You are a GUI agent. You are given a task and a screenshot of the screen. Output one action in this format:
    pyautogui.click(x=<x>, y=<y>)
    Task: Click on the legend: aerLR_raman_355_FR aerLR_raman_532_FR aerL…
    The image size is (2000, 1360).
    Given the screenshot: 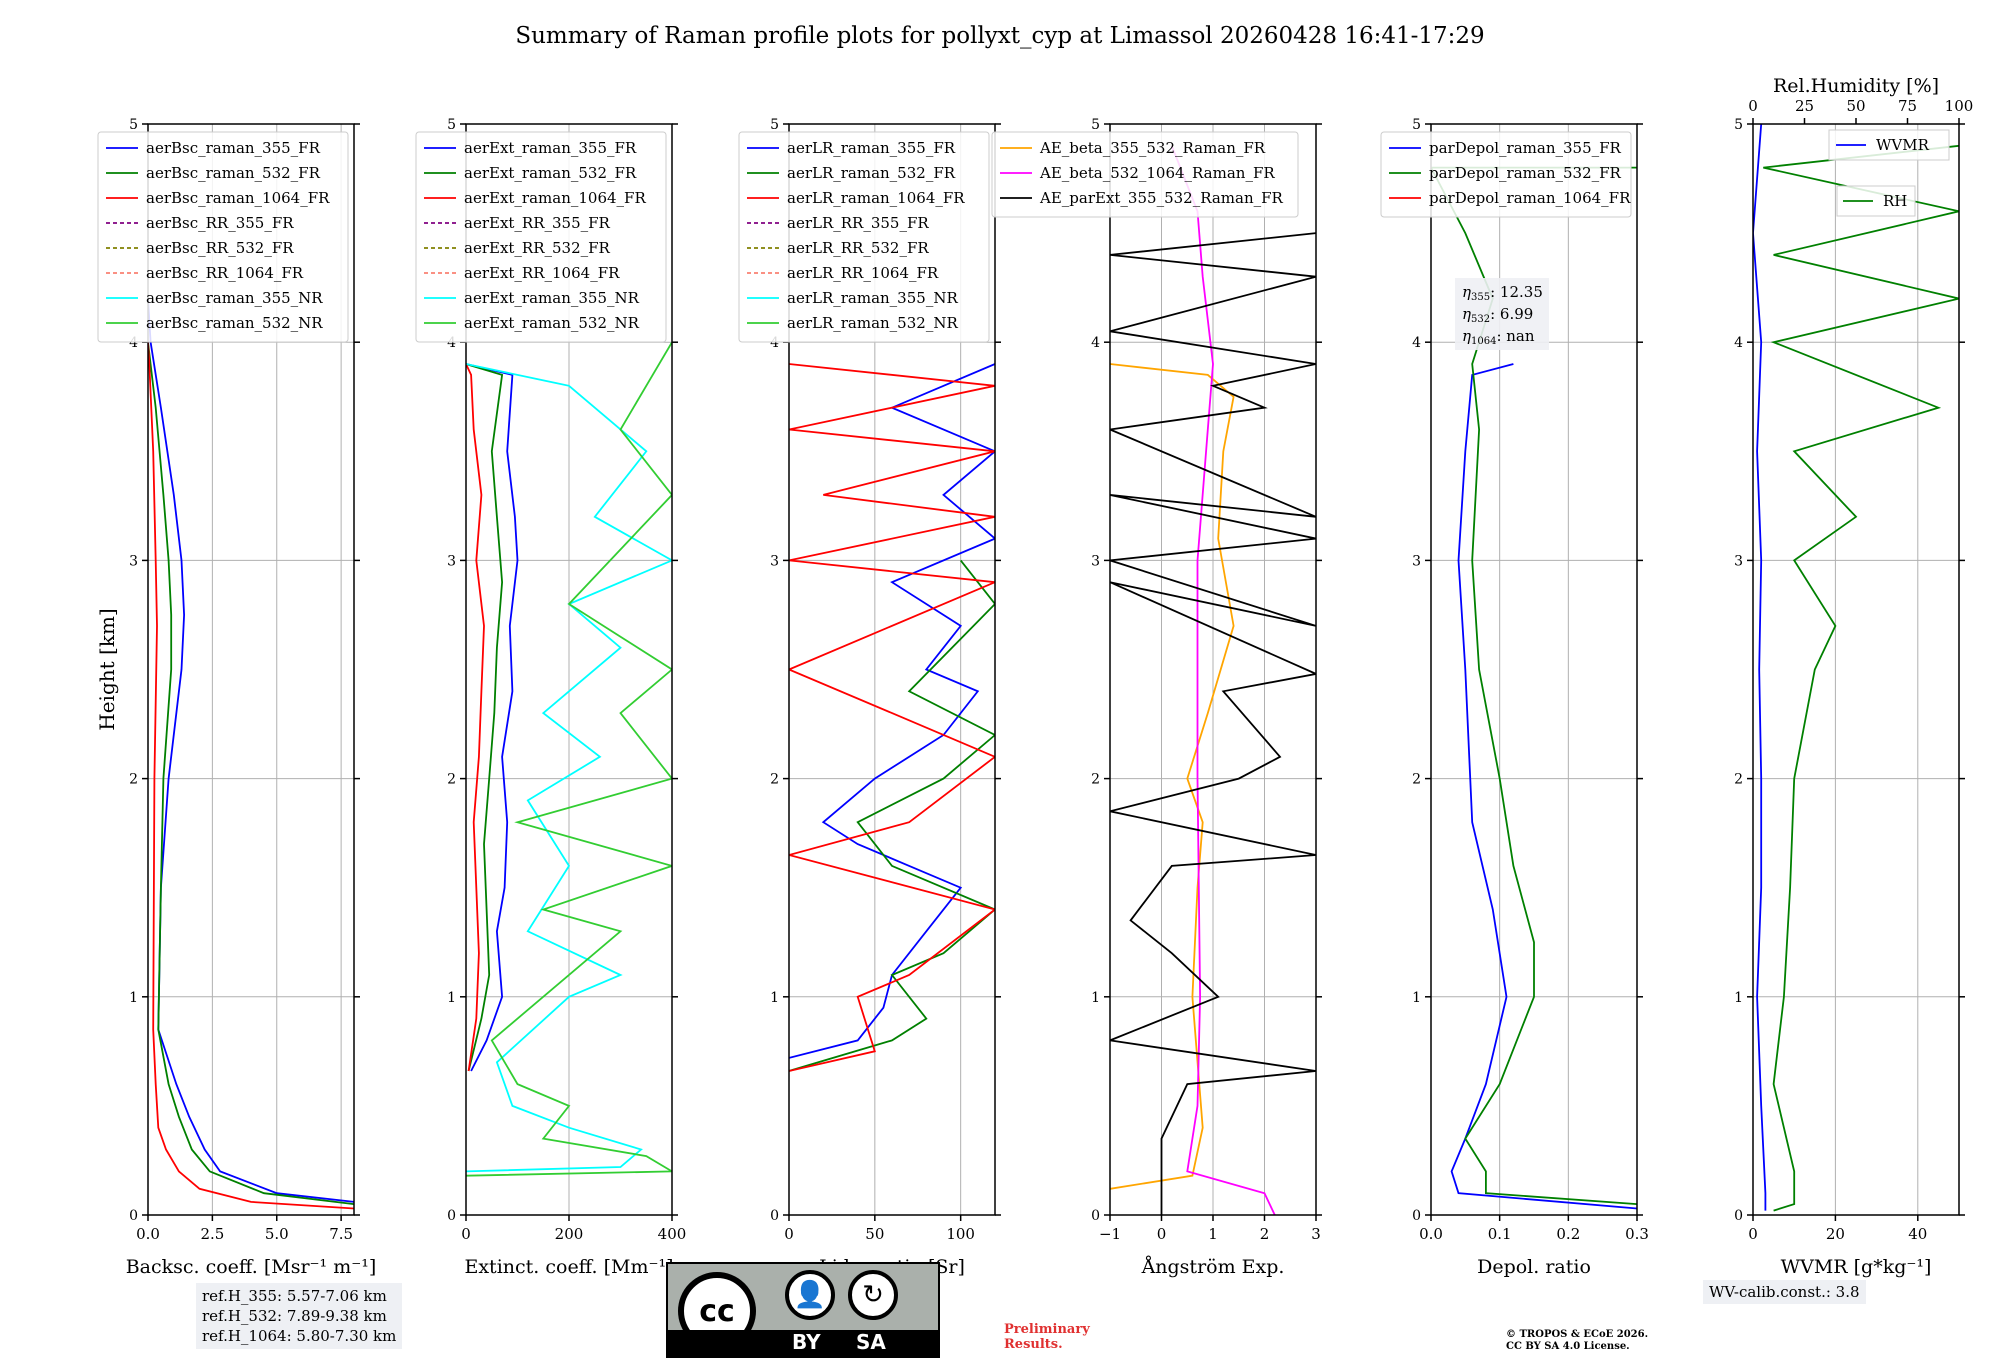 What is the action you would take?
    pyautogui.click(x=864, y=237)
    